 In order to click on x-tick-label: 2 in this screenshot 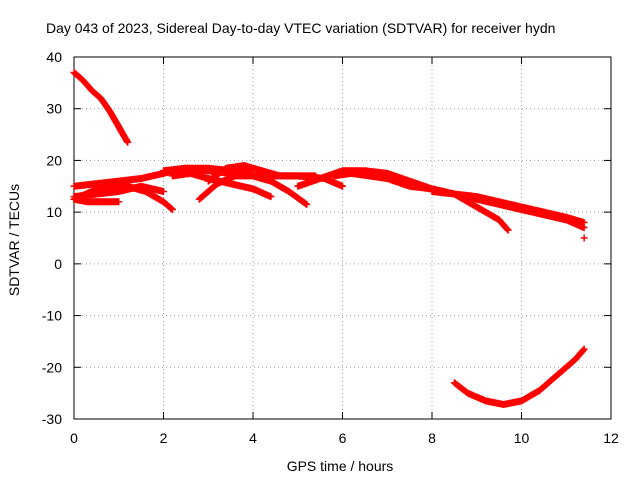, I will do `click(164, 438)`.